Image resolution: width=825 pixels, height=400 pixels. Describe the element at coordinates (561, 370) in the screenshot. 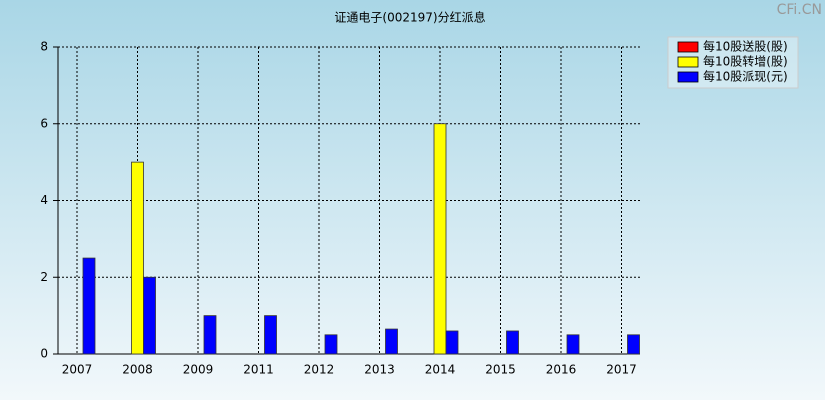

I see `x-tick-label: 2016` at that location.